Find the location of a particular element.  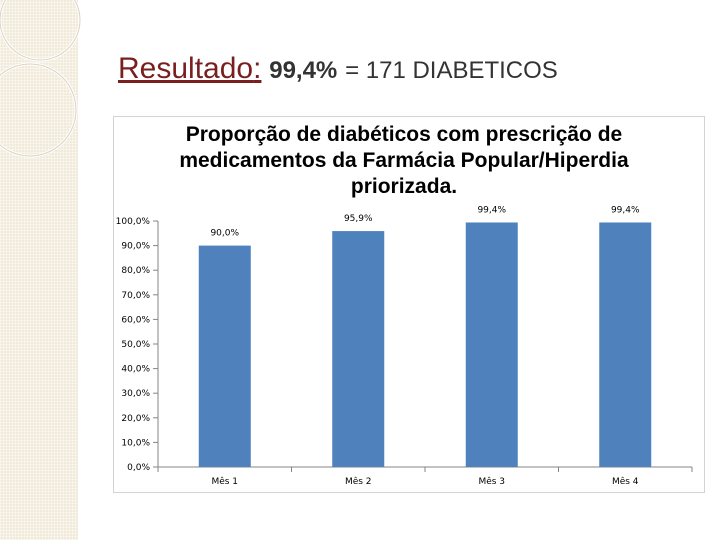

y-tick-label: 0,0% is located at coordinates (138, 468).